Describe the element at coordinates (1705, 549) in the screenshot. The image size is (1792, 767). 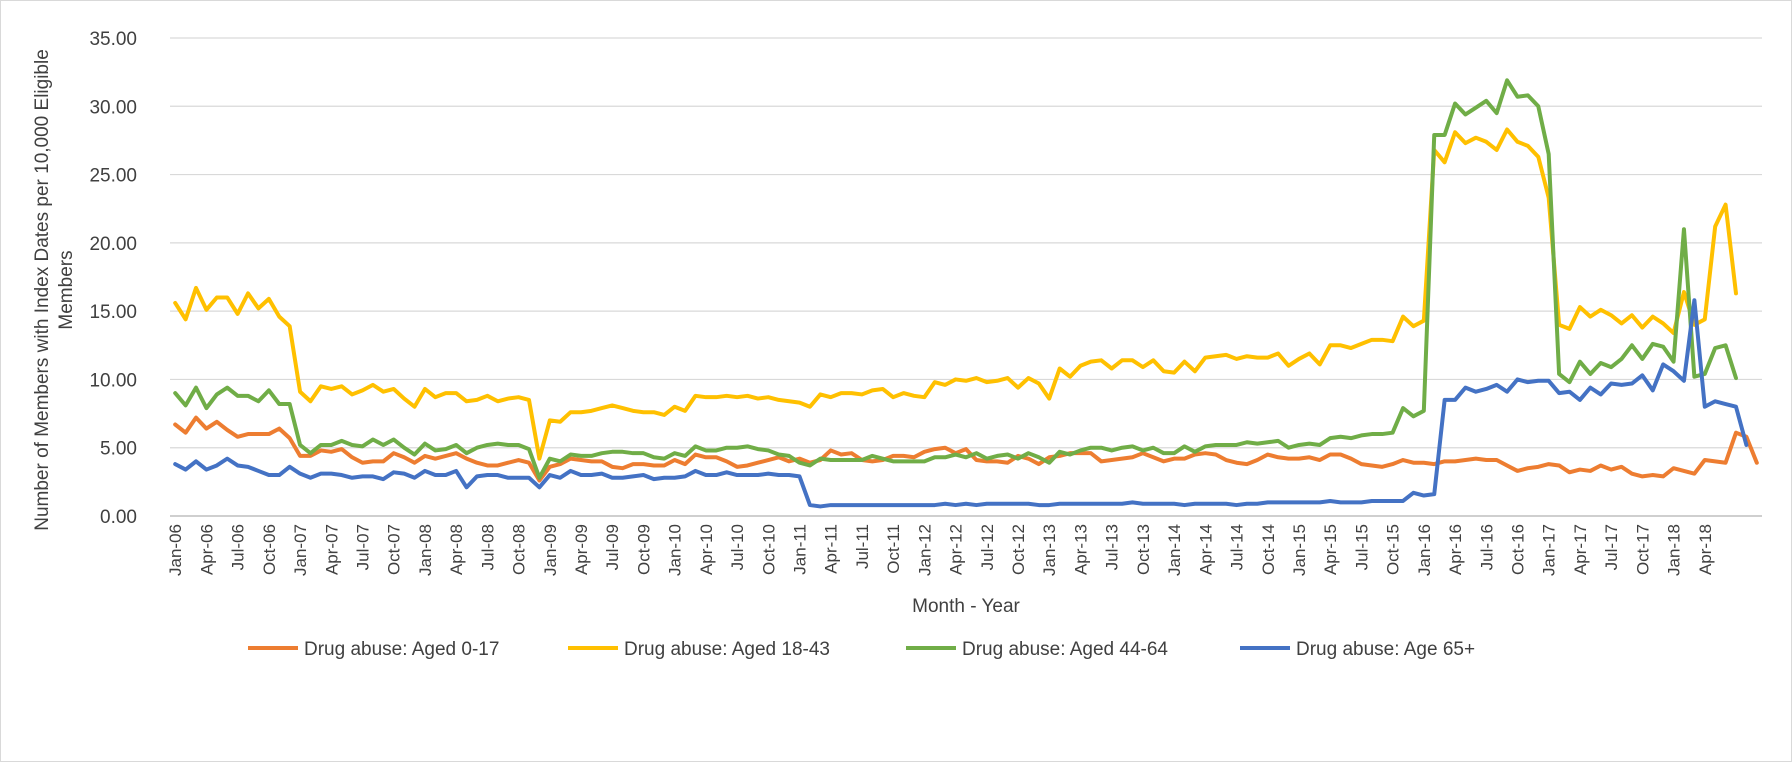
I see `x-tick-label: Apr-18` at that location.